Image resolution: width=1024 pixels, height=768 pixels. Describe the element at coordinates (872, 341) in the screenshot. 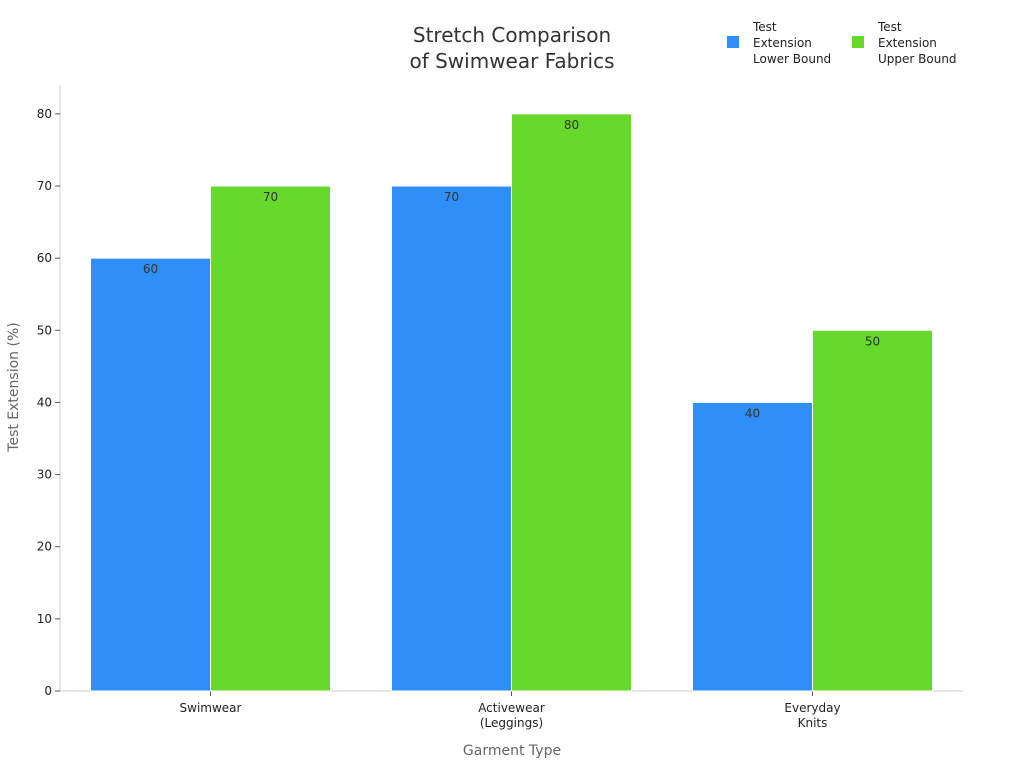

I see `data-label: 50` at that location.